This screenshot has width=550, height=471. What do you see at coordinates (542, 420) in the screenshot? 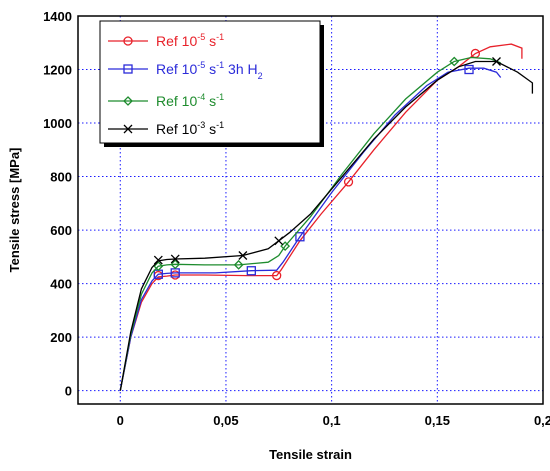
I see `x-tick-label: 0,2` at bounding box center [542, 420].